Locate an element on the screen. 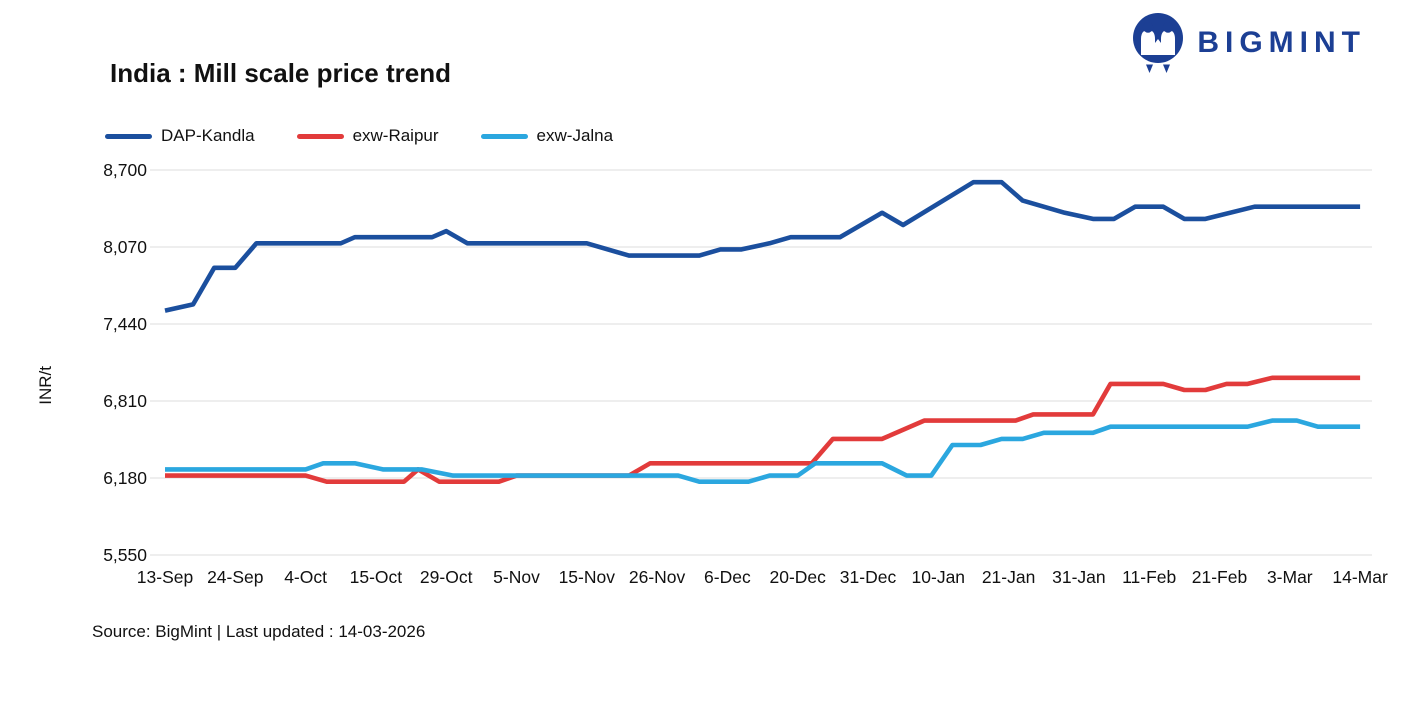  y-axis-tick-label: 7,440 is located at coordinates (125, 324).